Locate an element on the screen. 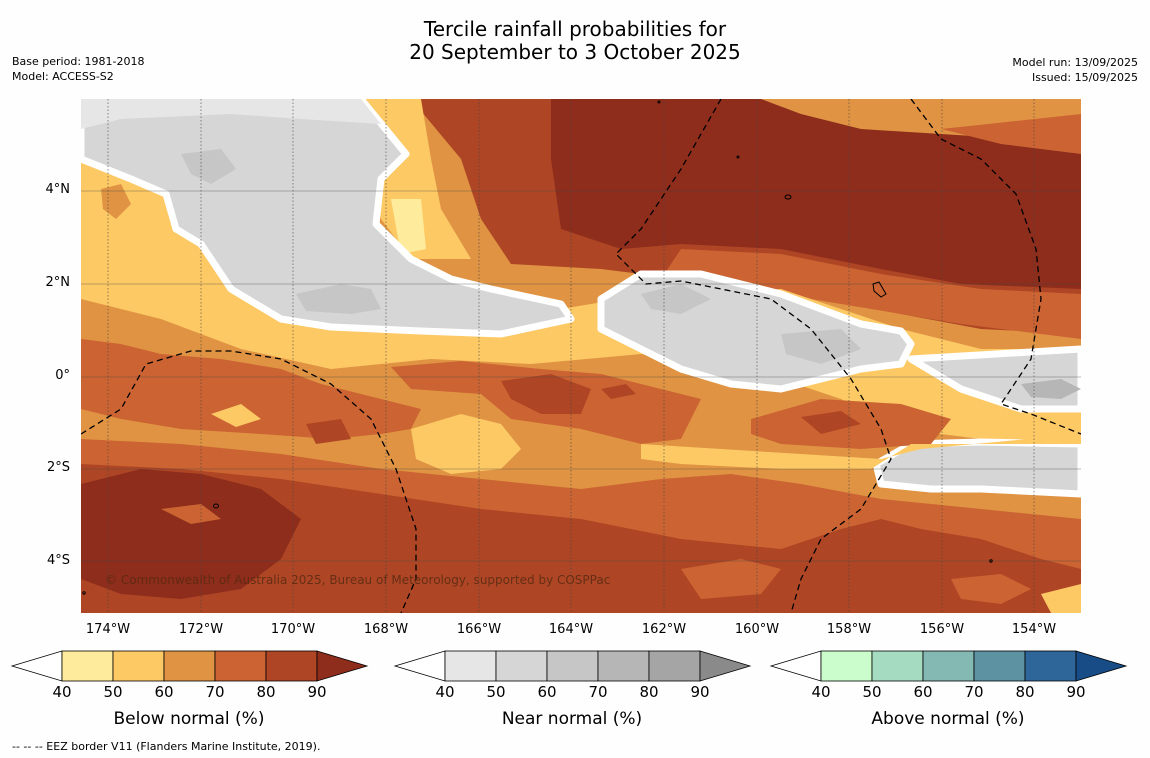  contour-below-80-south-inset is located at coordinates (191, 514).